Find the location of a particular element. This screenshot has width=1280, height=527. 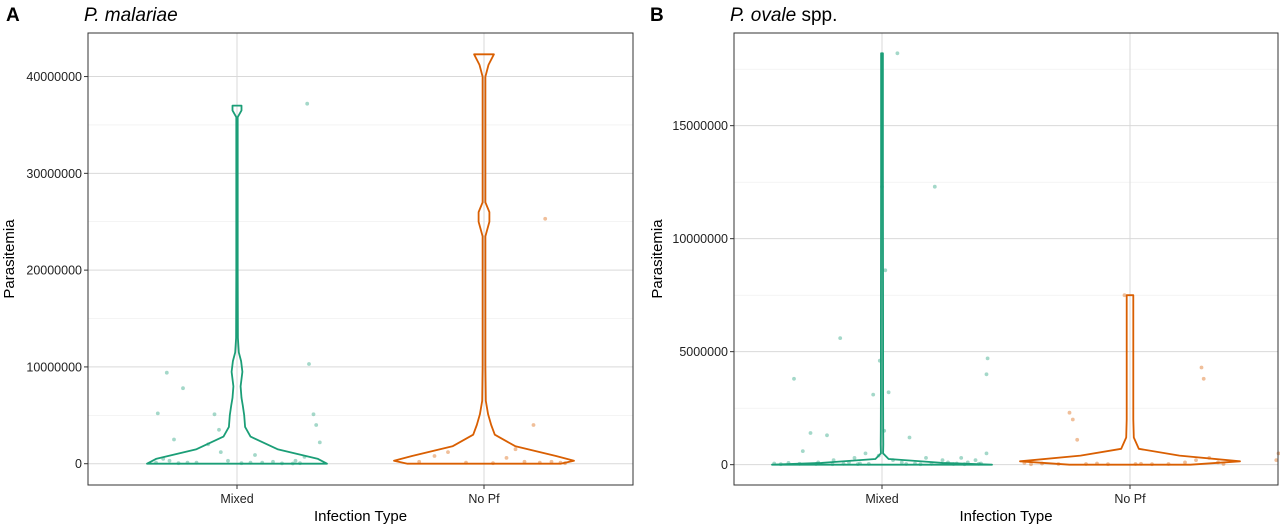

y-tick-label: 30000000 is located at coordinates (54, 174).